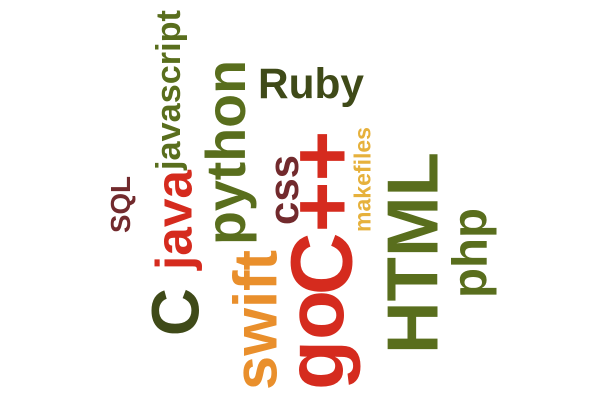 This screenshot has height=400, width=604. What do you see at coordinates (311, 83) in the screenshot?
I see `word-ruby: Ruby` at bounding box center [311, 83].